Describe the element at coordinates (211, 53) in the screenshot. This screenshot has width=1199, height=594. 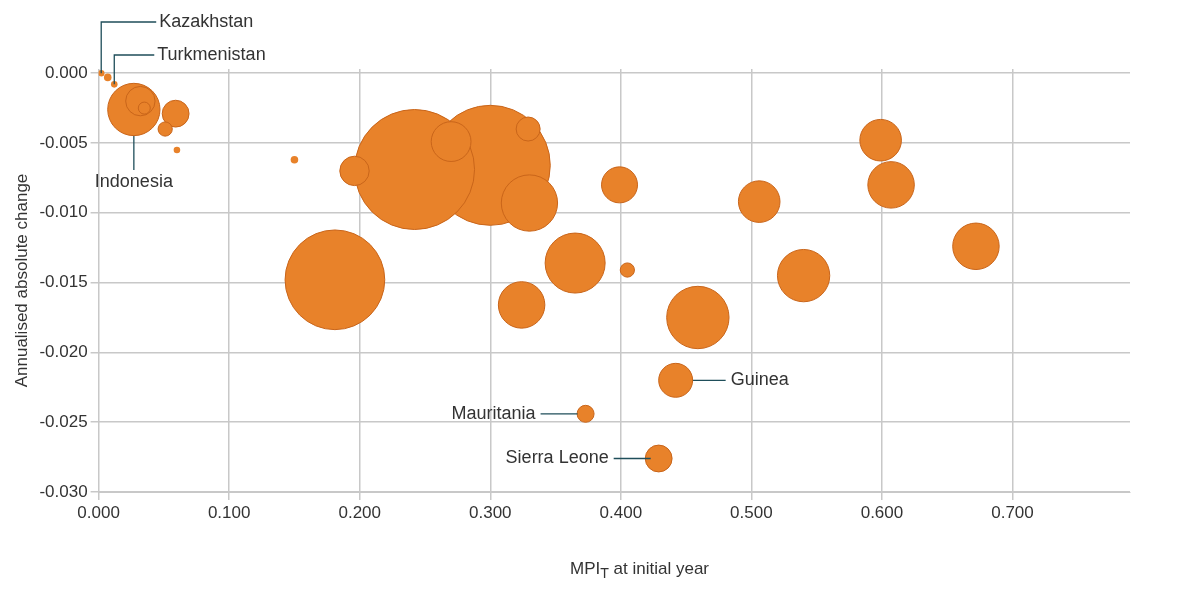
I see `annotation: Turkmenistan` at that location.